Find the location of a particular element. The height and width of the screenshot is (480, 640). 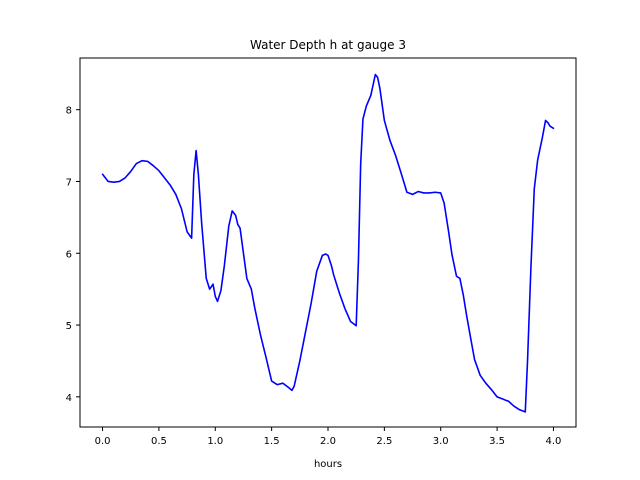

x-axis-ticks: 0.0 0.5 1.0 1.5 2.0 2.5 3.0 3.5 4.0 is located at coordinates (328, 437).